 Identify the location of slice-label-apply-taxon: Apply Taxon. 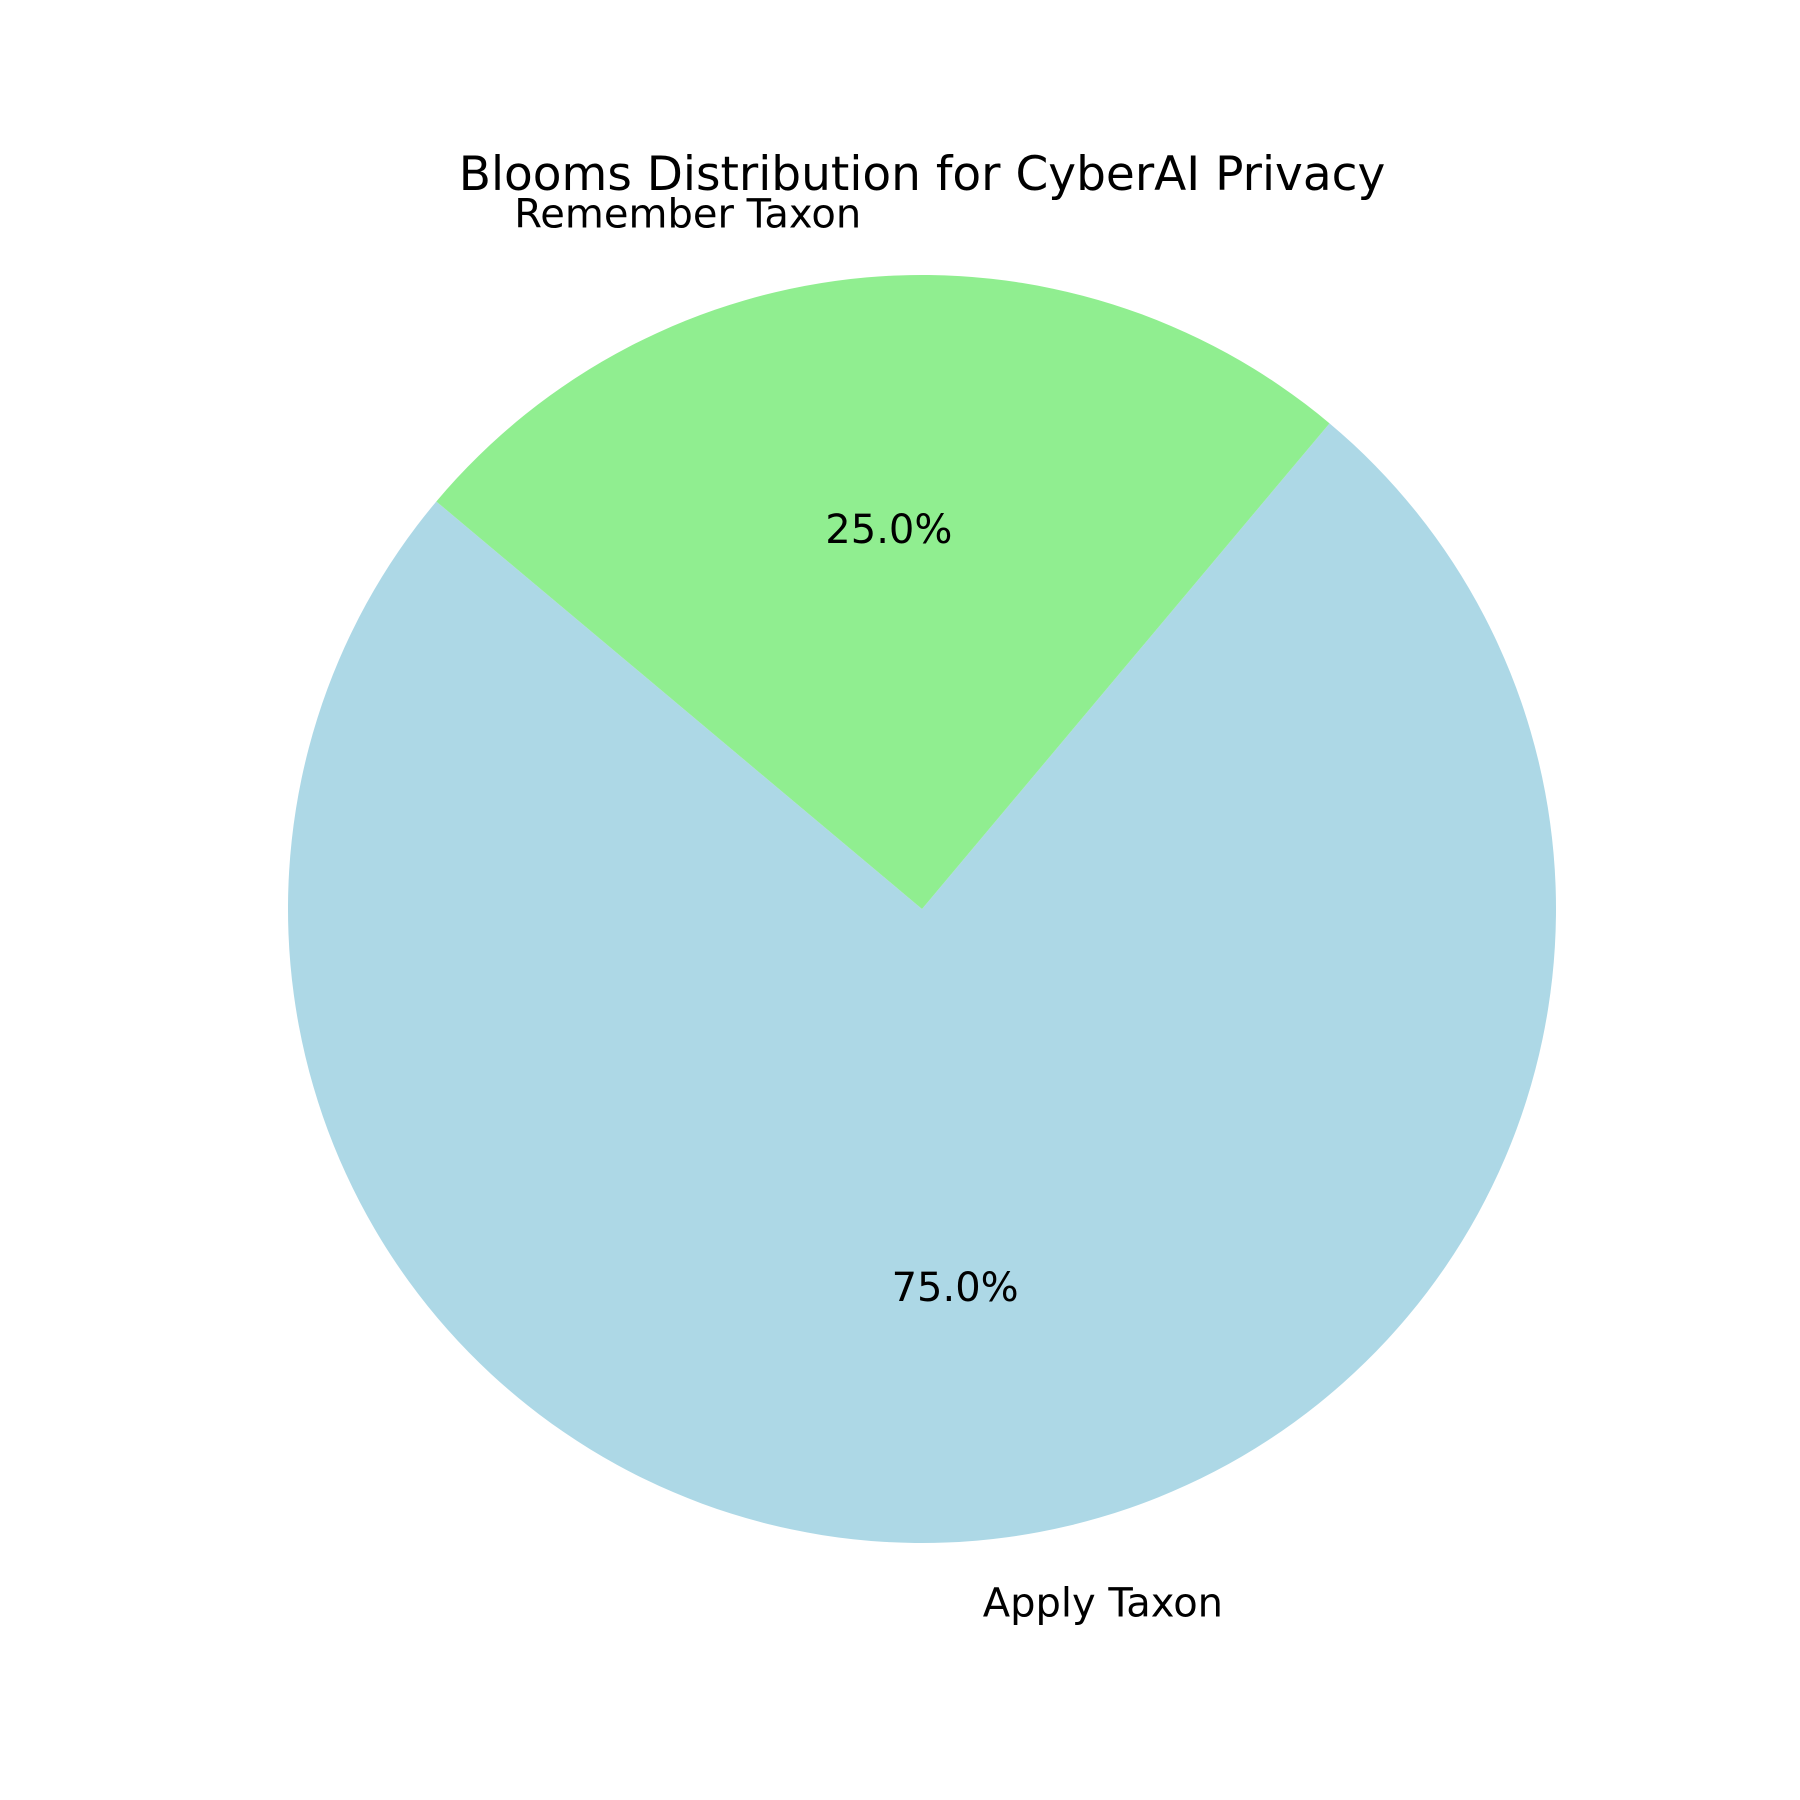
(1103, 1604).